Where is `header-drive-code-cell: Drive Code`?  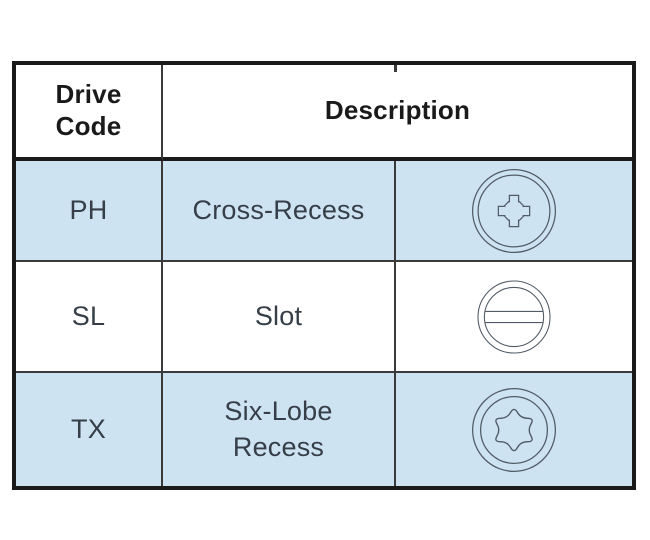
header-drive-code-cell: Drive Code is located at coordinates (89, 113).